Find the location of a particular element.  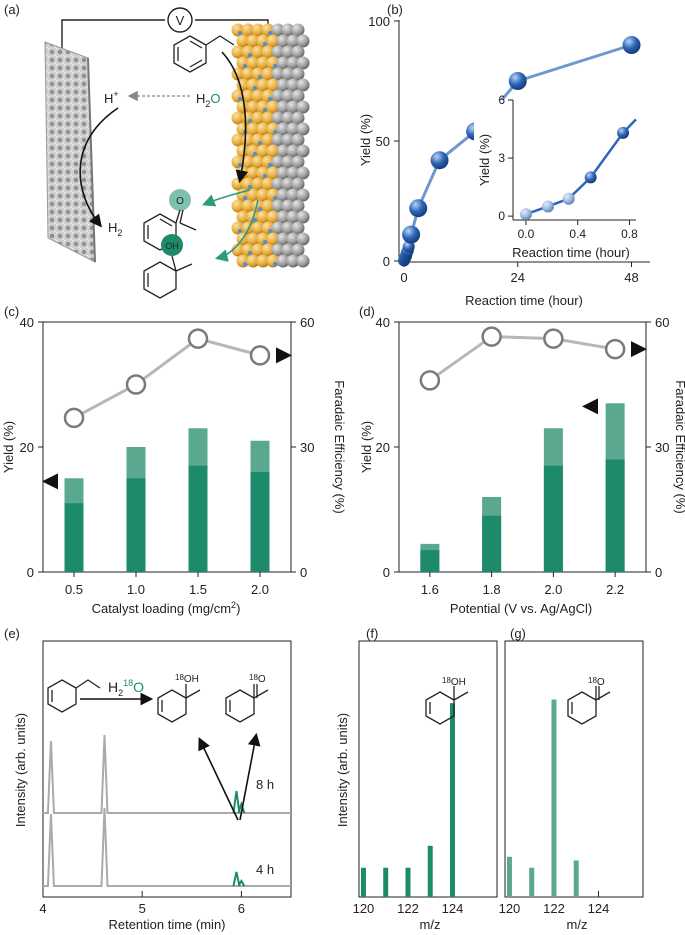

inset-xtick-label: 0.4 is located at coordinates (577, 234).